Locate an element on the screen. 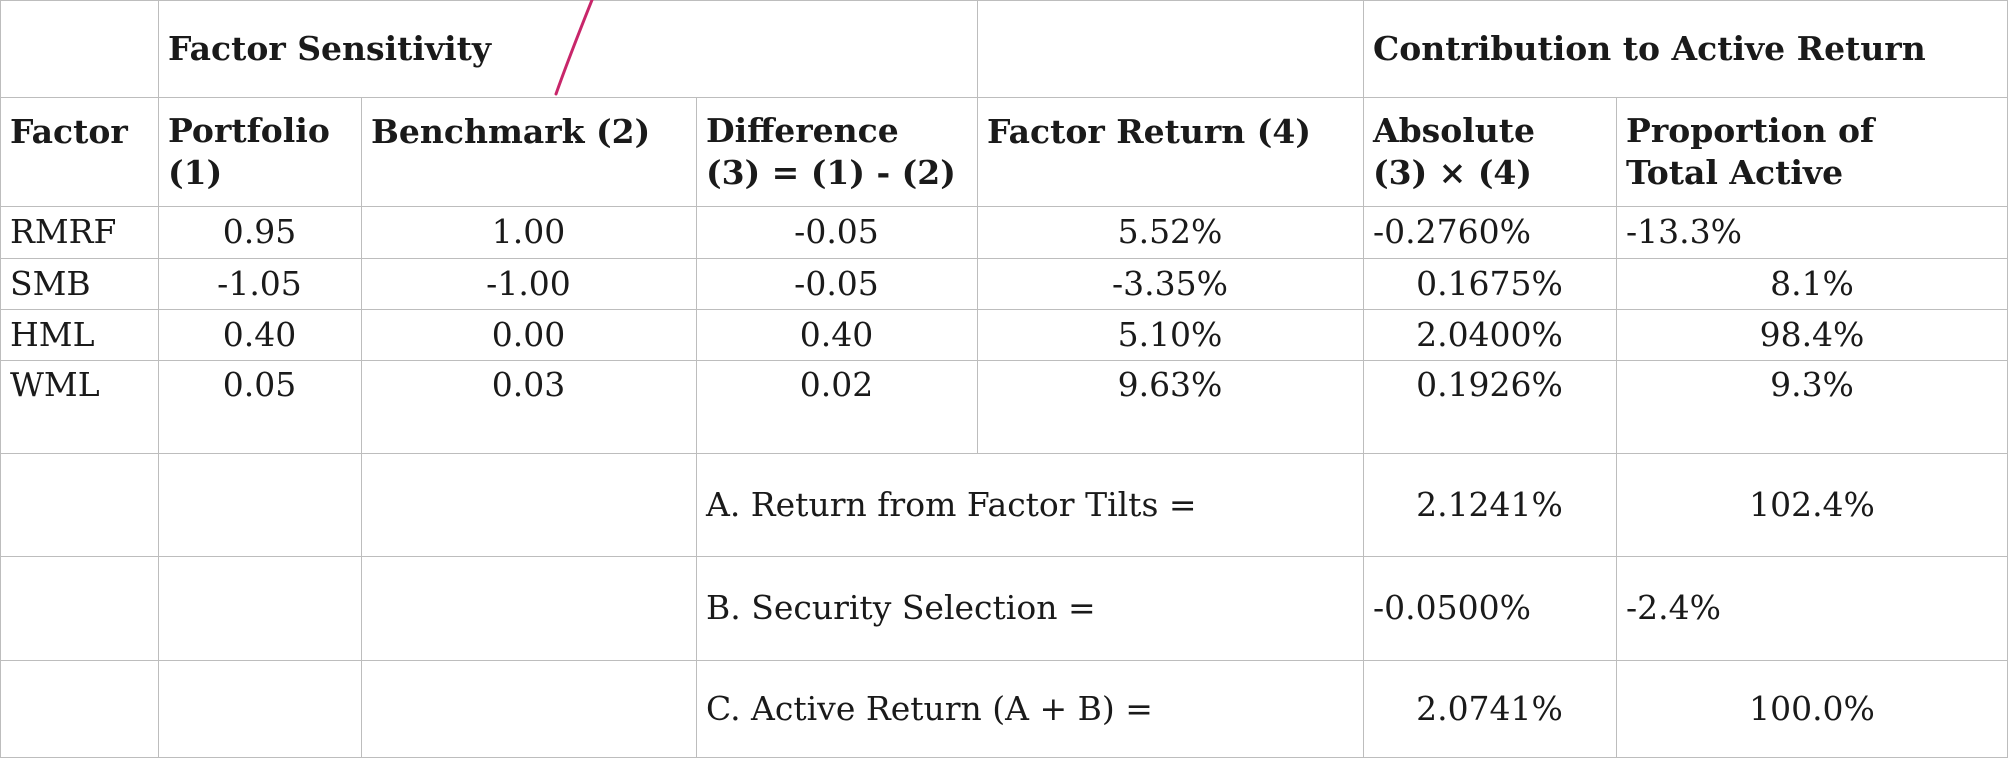 This screenshot has width=2008, height=758. summary-absolute-active-return: 2.0741% is located at coordinates (1489, 708).